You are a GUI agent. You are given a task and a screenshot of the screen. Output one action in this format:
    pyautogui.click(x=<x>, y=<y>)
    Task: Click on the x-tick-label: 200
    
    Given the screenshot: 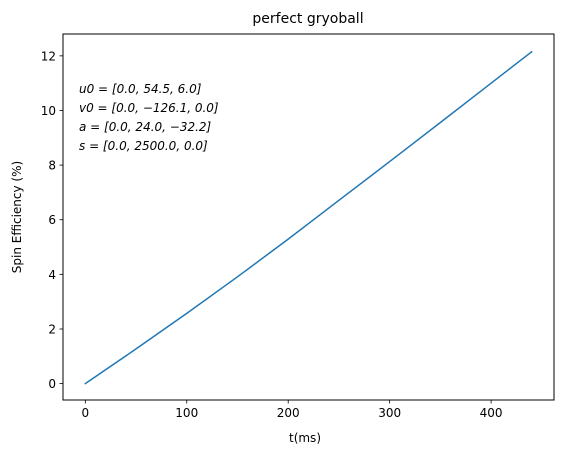 What is the action you would take?
    pyautogui.click(x=288, y=413)
    